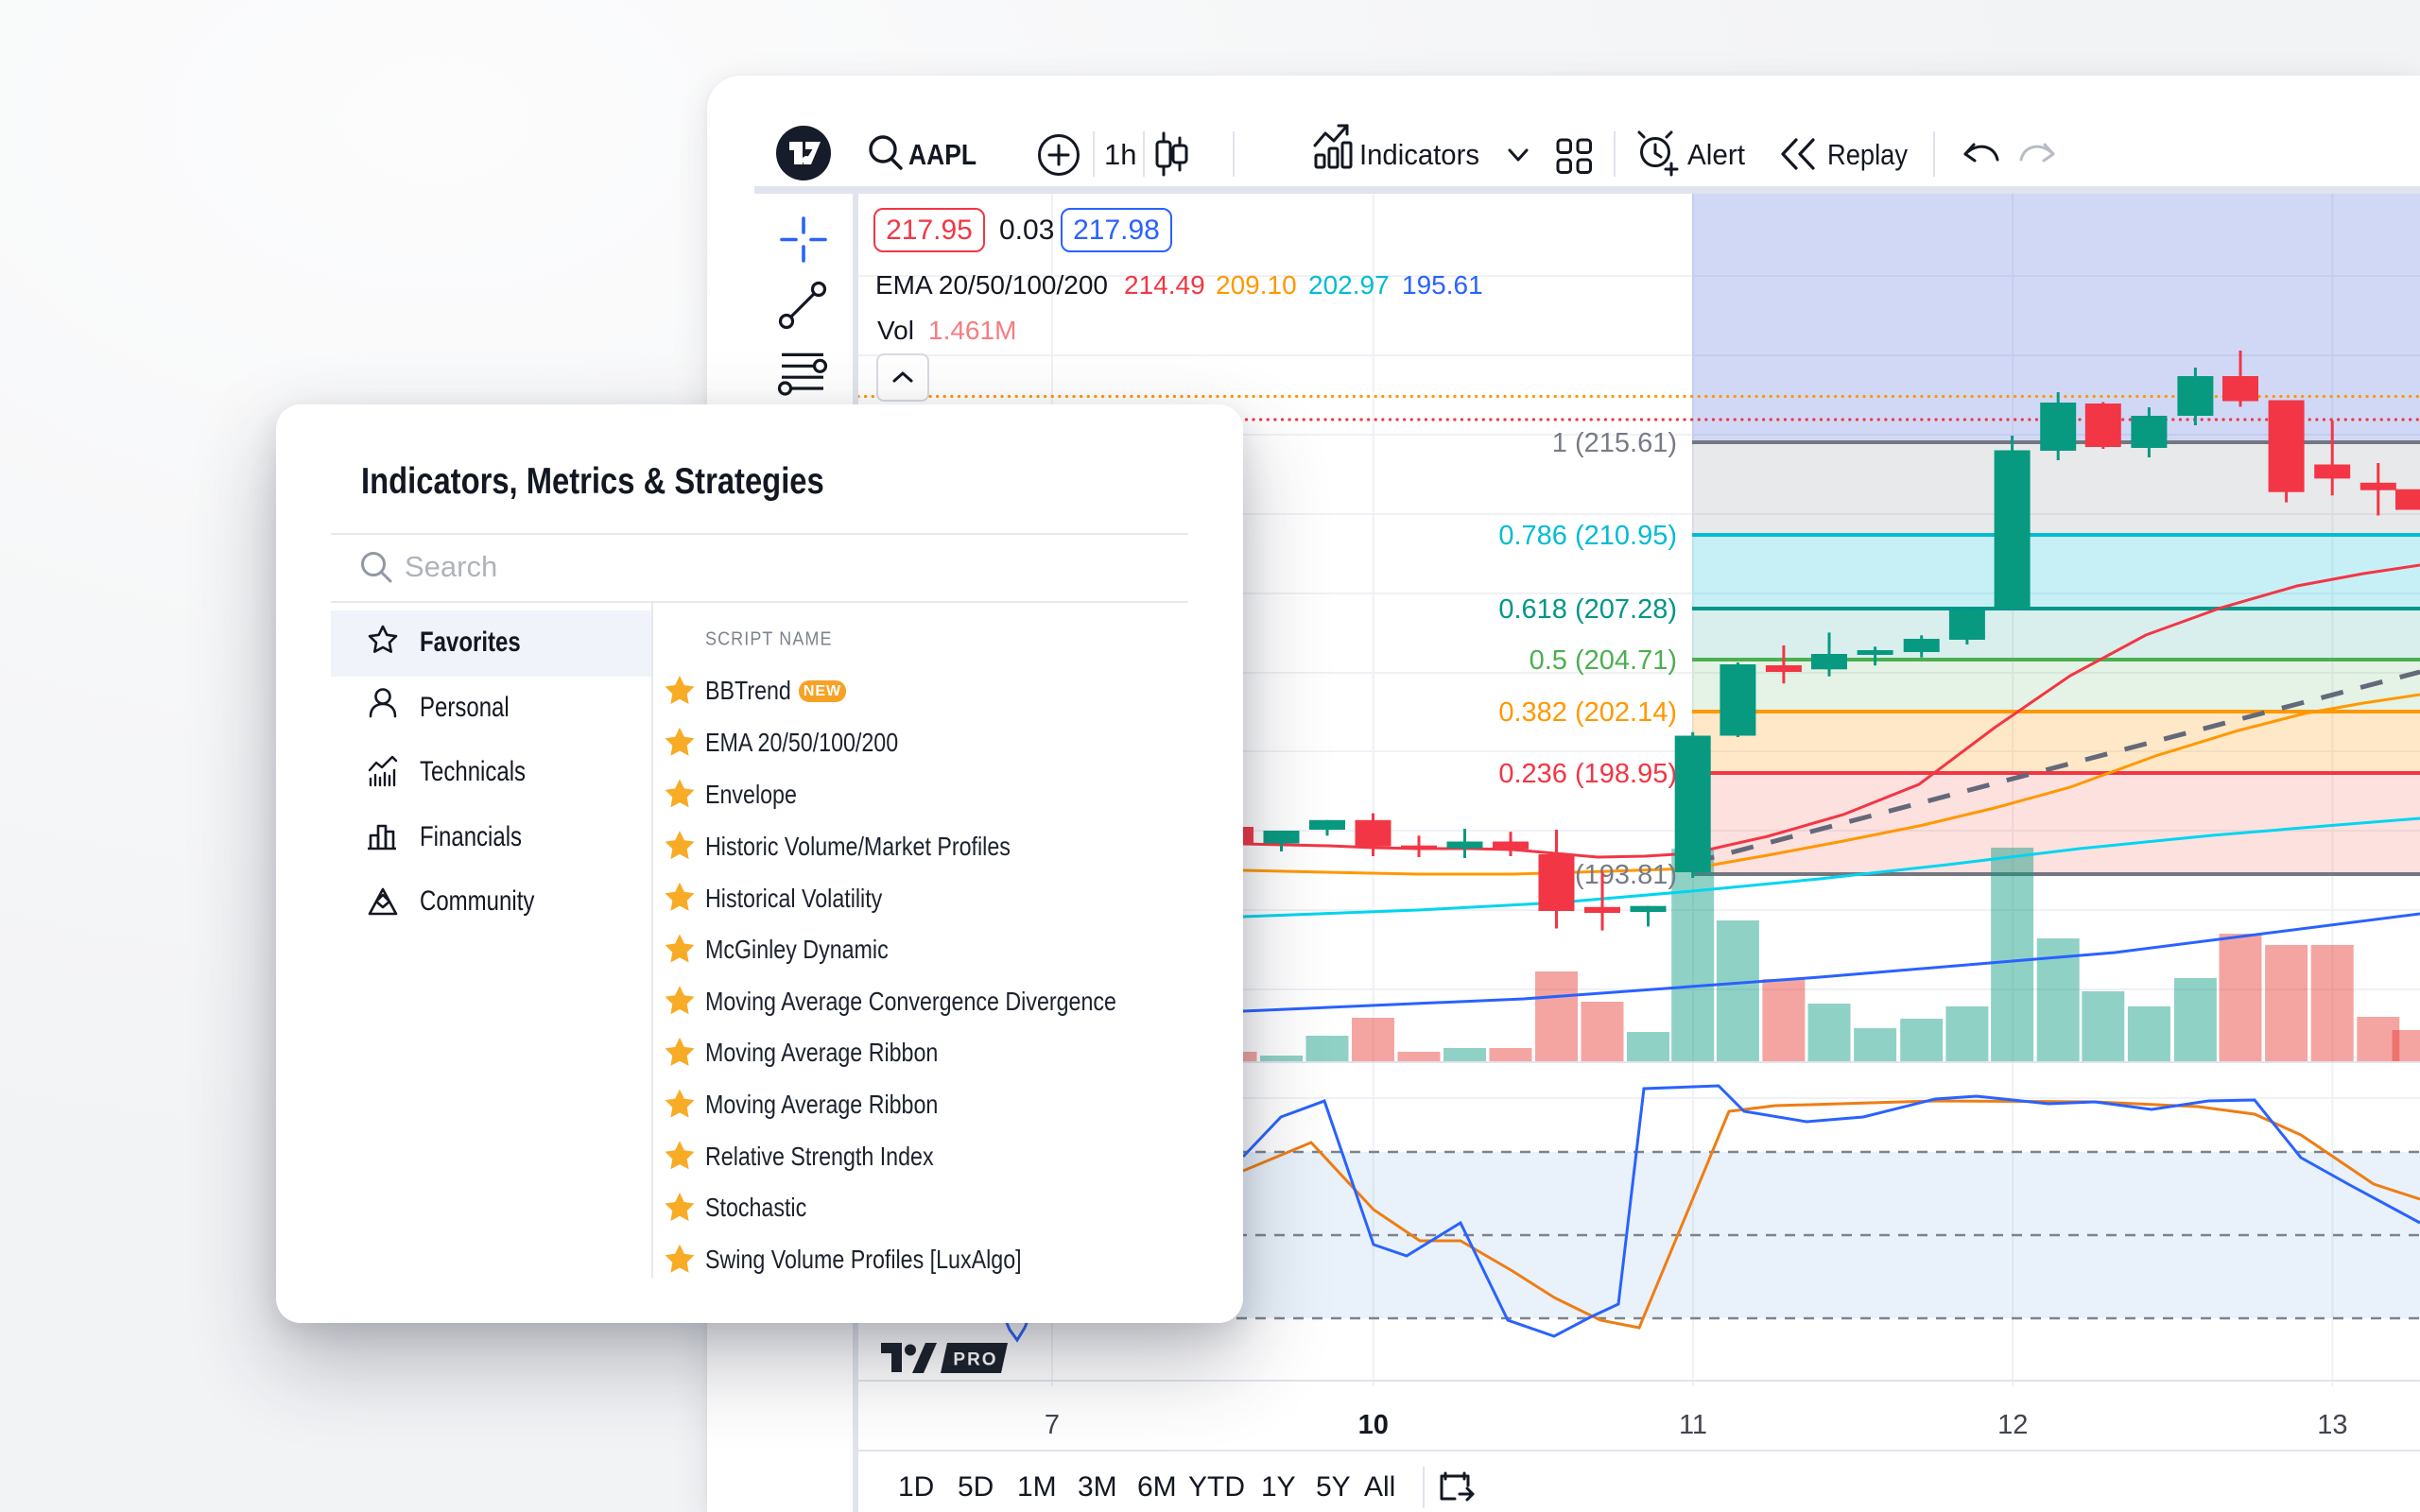  I want to click on svg-text: 0.382 (202.14), so click(1587, 712).